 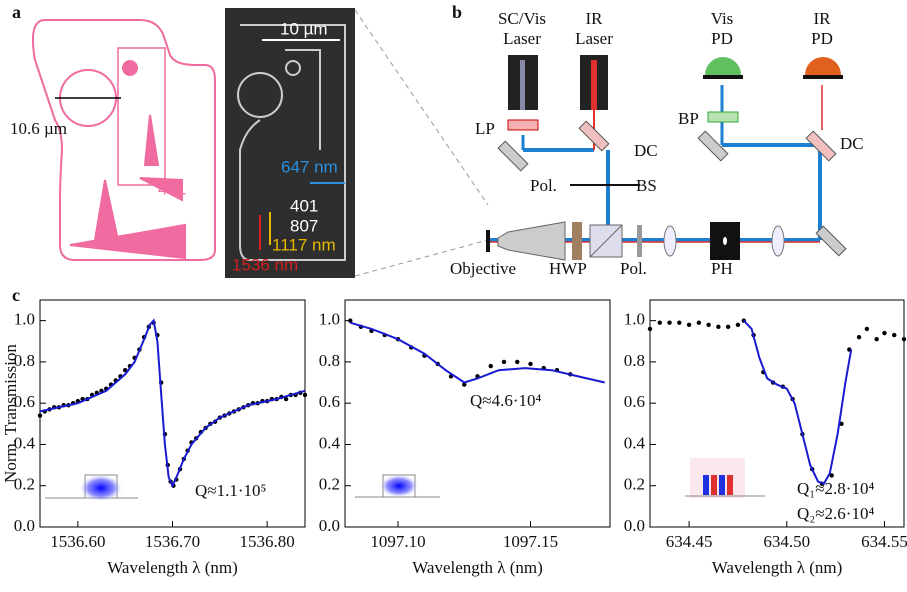 What do you see at coordinates (835, 488) in the screenshot?
I see `annotation: Q₁≈2.8·10⁴` at bounding box center [835, 488].